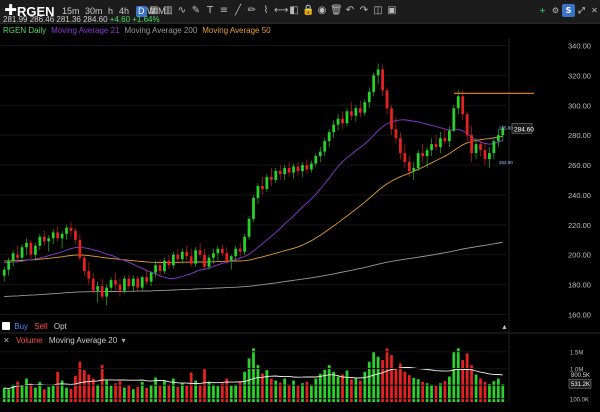 The width and height of the screenshot is (600, 412). Describe the element at coordinates (29, 340) in the screenshot. I see `volume-label: Volume` at that location.